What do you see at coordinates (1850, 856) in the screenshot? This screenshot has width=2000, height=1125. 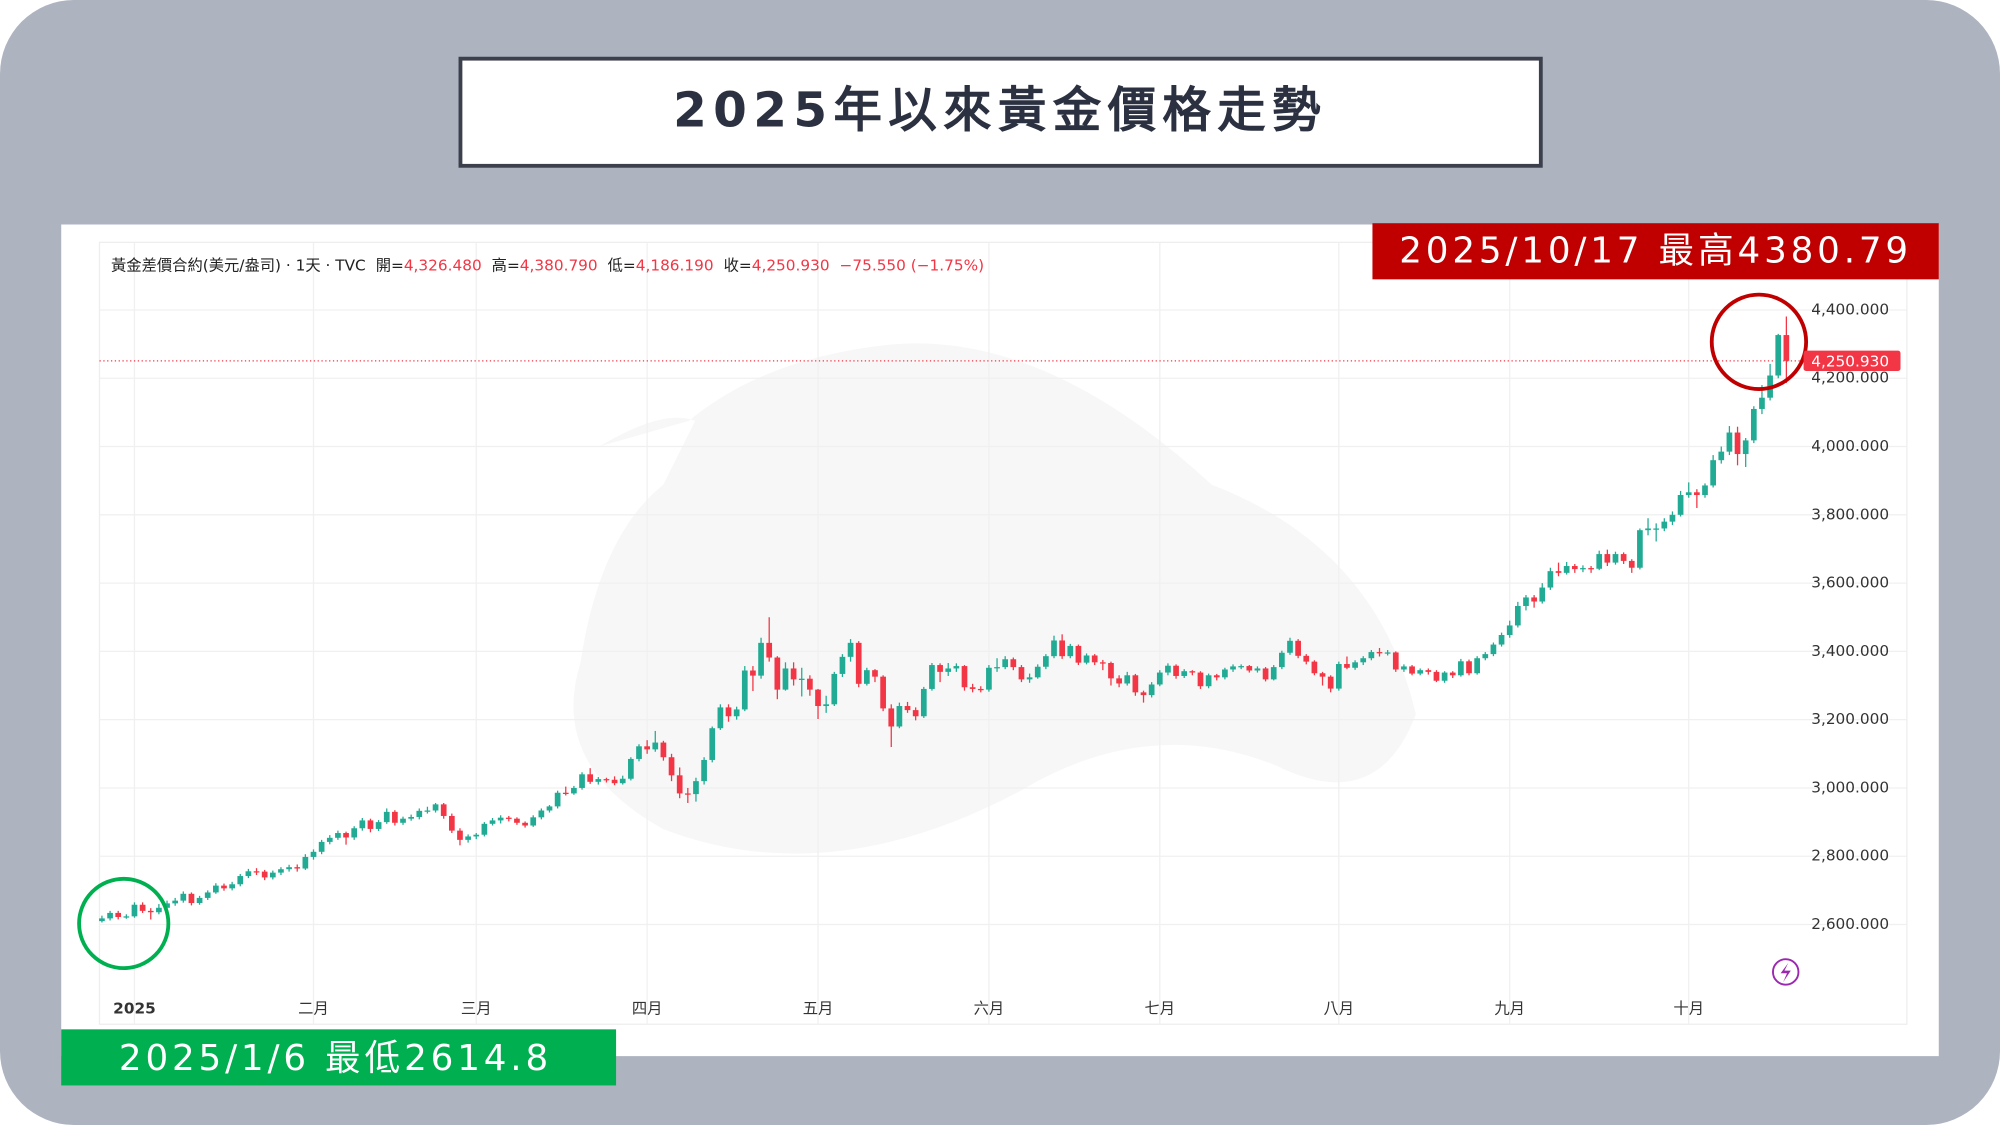 I see `y-tick-label: 2,800.000` at bounding box center [1850, 856].